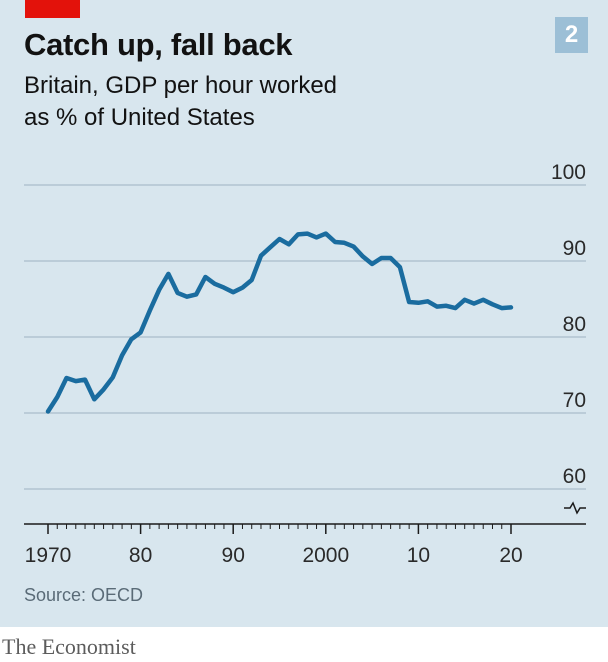  Describe the element at coordinates (418, 555) in the screenshot. I see `x-tick-label: 10` at that location.